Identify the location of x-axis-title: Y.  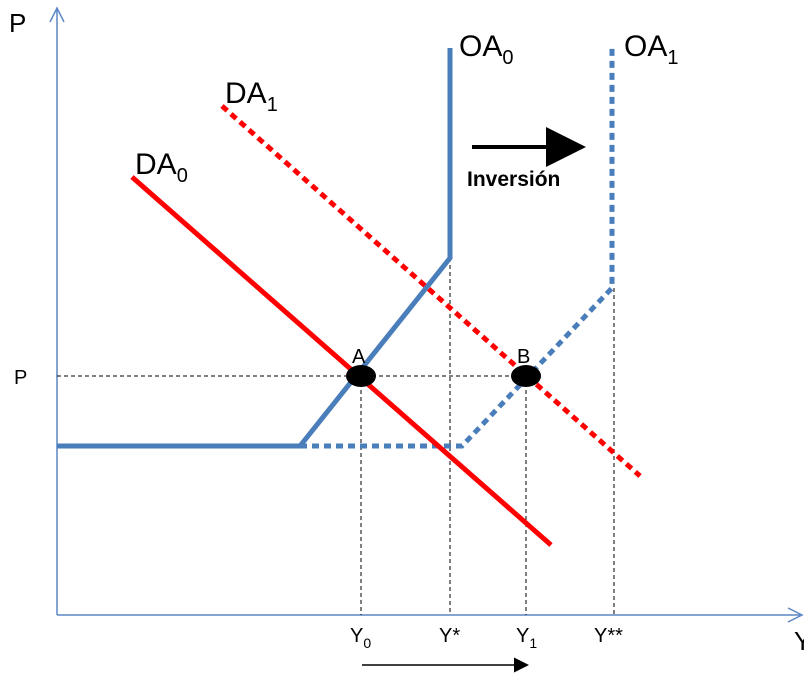
(799, 641).